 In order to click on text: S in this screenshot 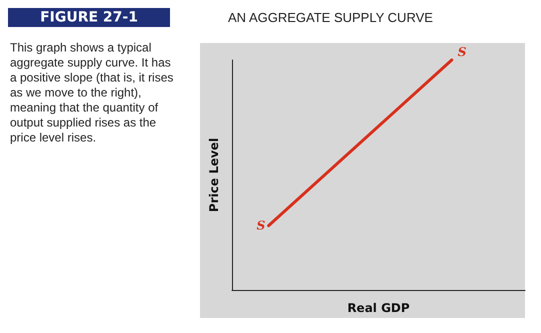, I will do `click(462, 52)`.